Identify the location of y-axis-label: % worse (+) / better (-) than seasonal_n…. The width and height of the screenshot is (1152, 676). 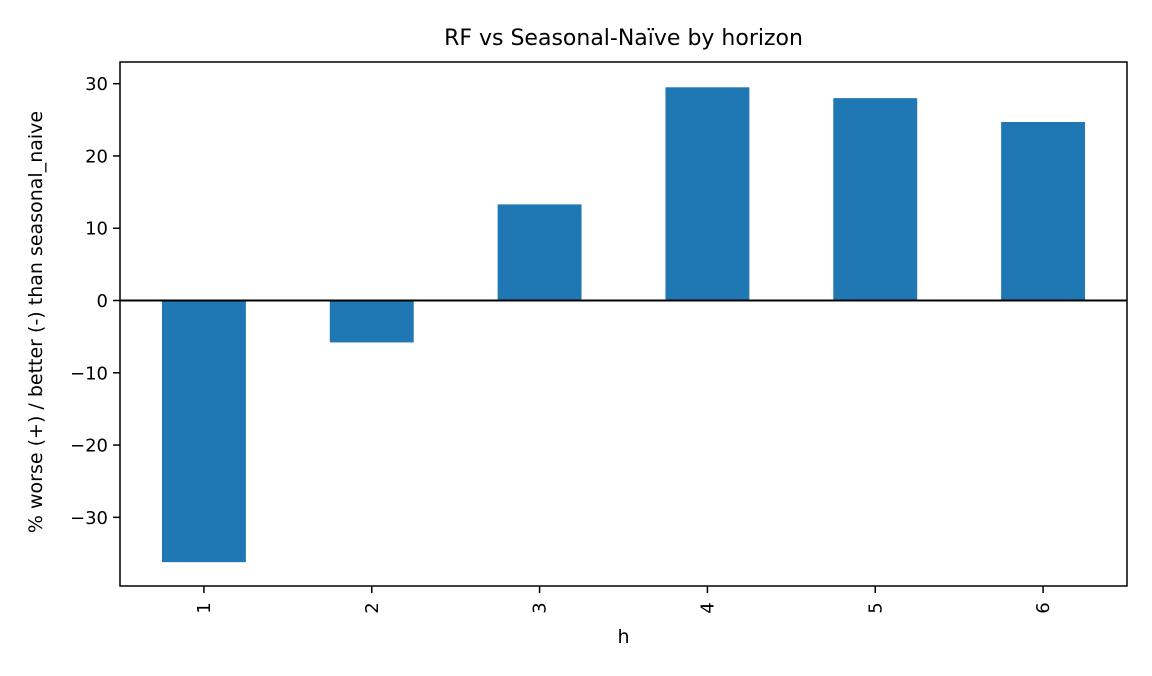
(36, 322).